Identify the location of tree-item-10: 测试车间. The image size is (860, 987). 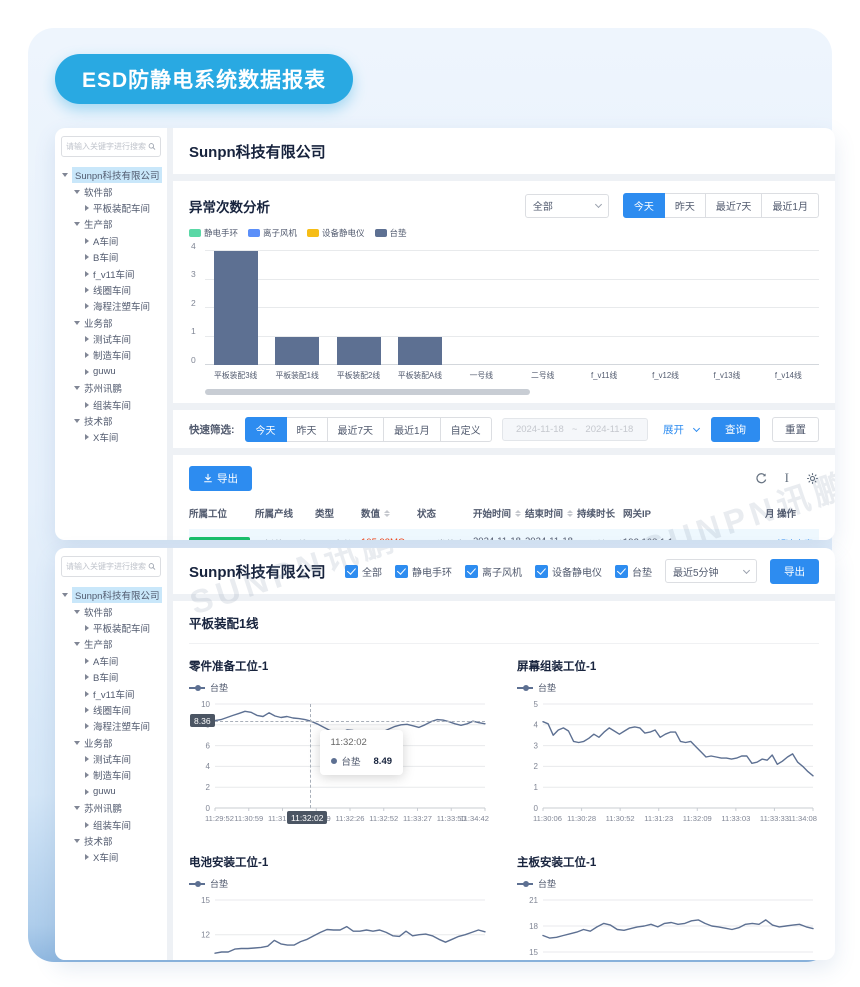
(111, 759).